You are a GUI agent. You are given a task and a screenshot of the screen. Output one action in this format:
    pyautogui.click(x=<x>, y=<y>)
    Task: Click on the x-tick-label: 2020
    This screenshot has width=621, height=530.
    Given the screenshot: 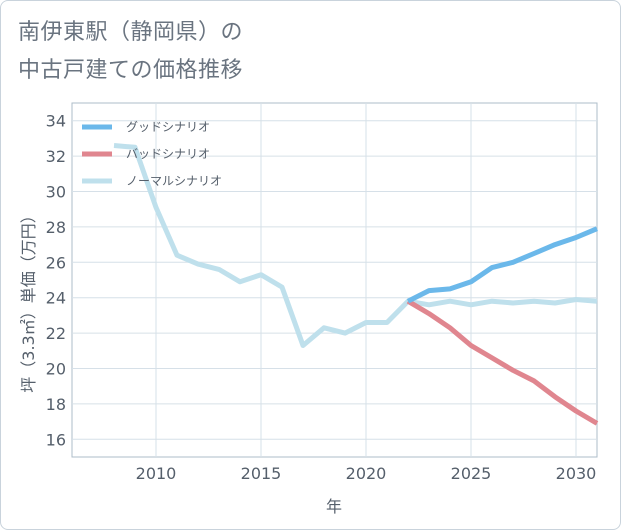 What is the action you would take?
    pyautogui.click(x=366, y=473)
    